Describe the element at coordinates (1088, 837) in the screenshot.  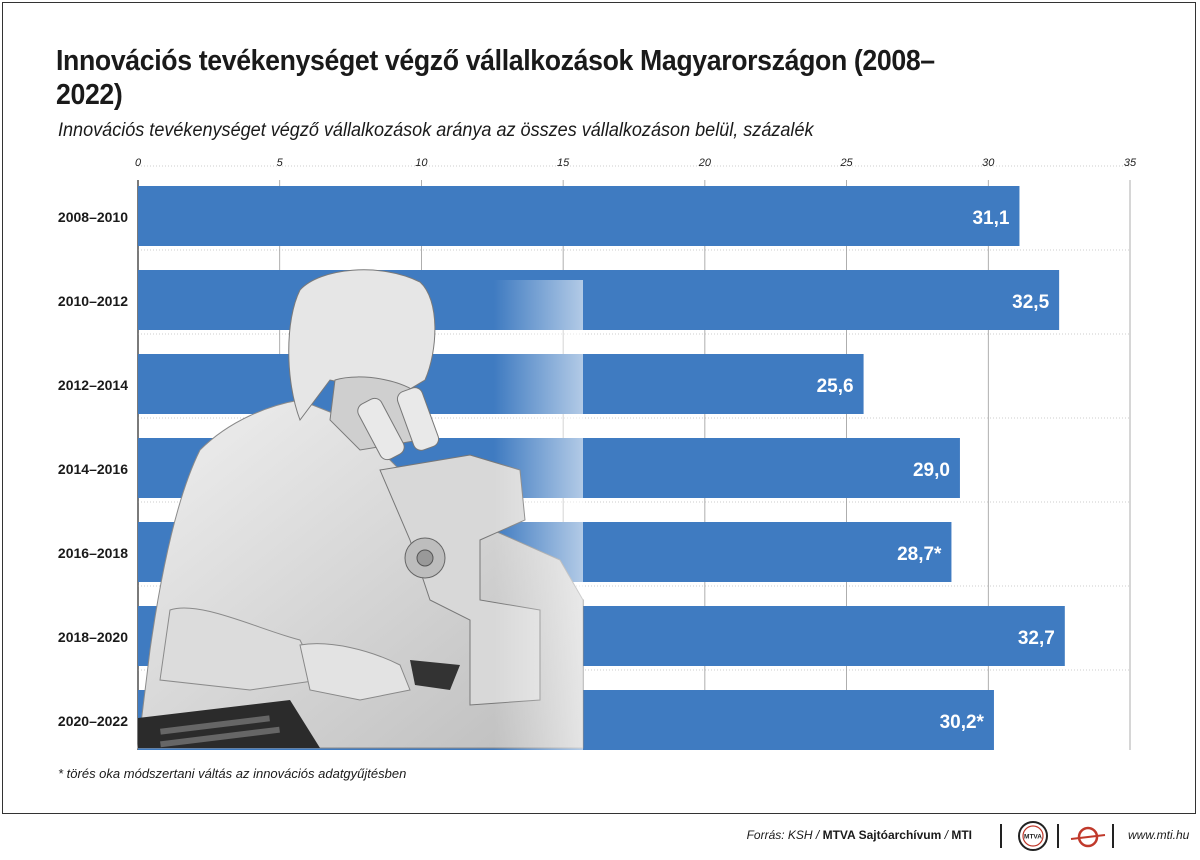
I see `mti-logo` at that location.